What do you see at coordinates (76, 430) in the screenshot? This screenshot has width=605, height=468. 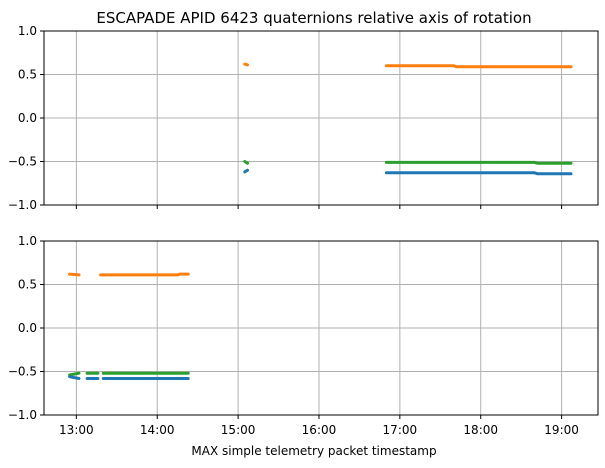 I see `x-tick-label: 13:00` at bounding box center [76, 430].